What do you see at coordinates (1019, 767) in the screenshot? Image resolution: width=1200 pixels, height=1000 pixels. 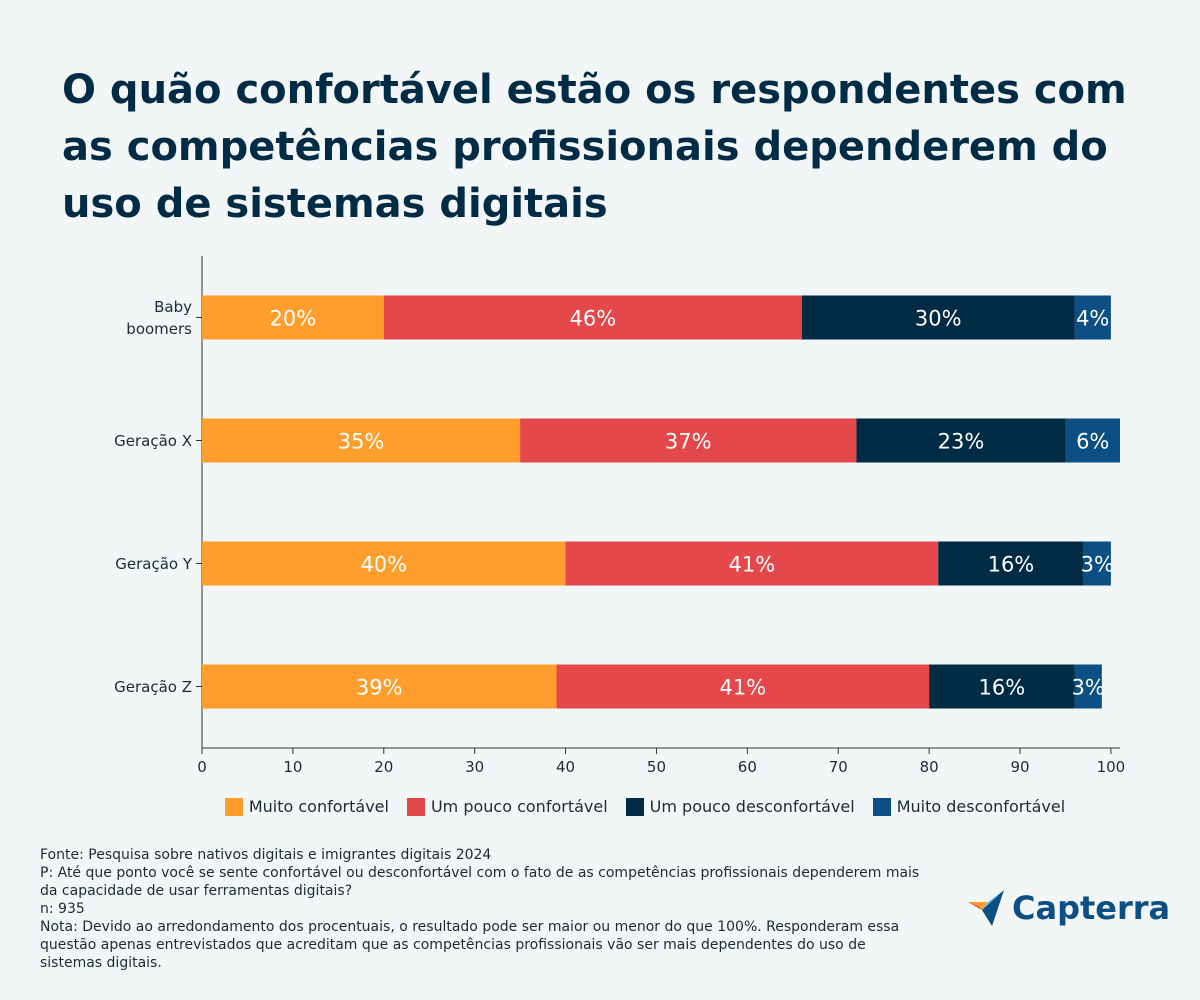 I see `x-tick-label: 90` at bounding box center [1019, 767].